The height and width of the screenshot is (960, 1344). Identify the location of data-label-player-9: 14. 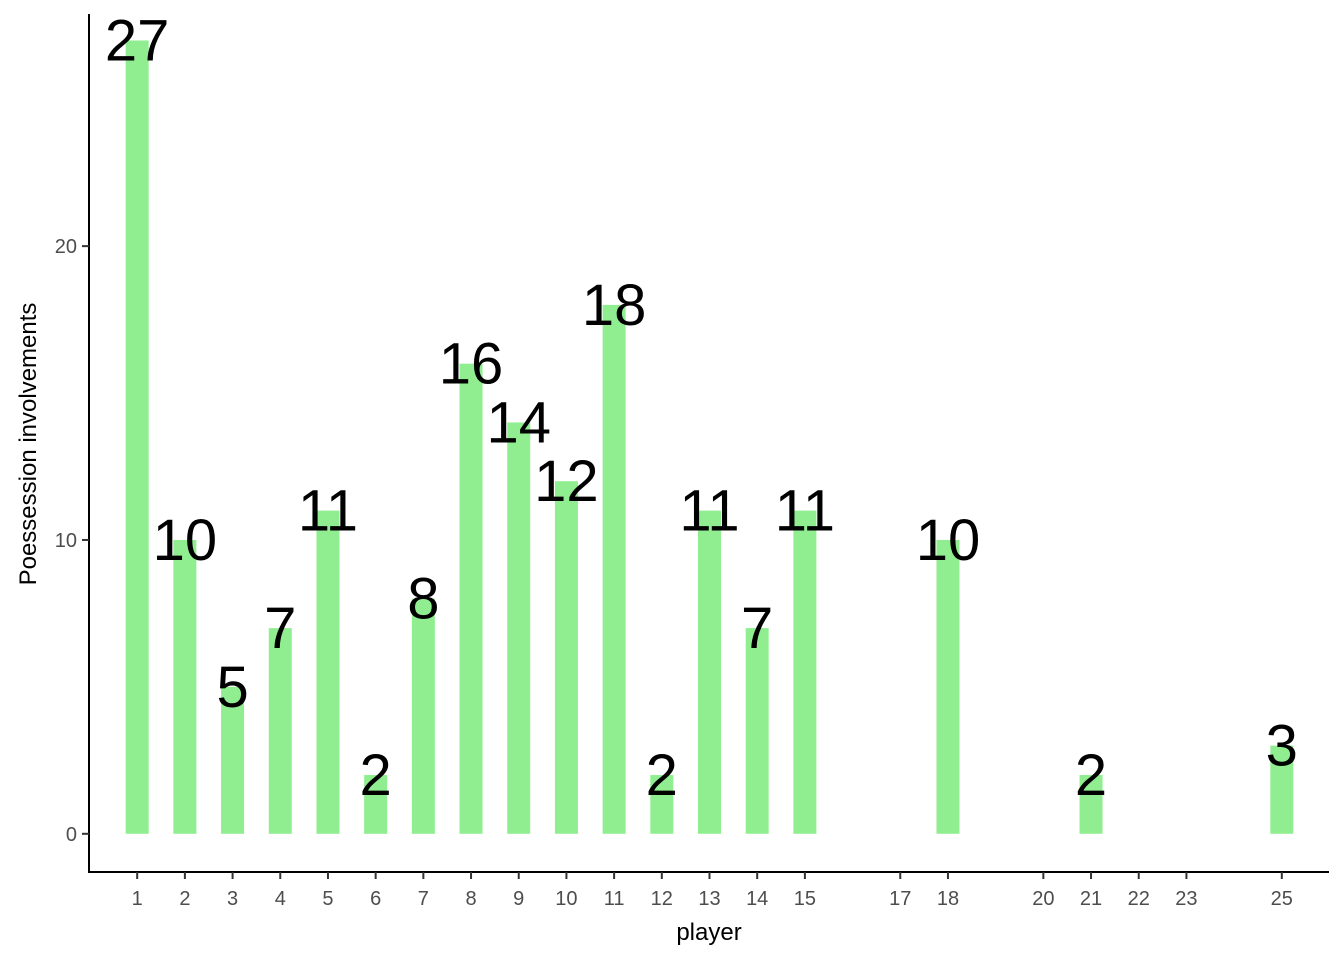
(518, 422).